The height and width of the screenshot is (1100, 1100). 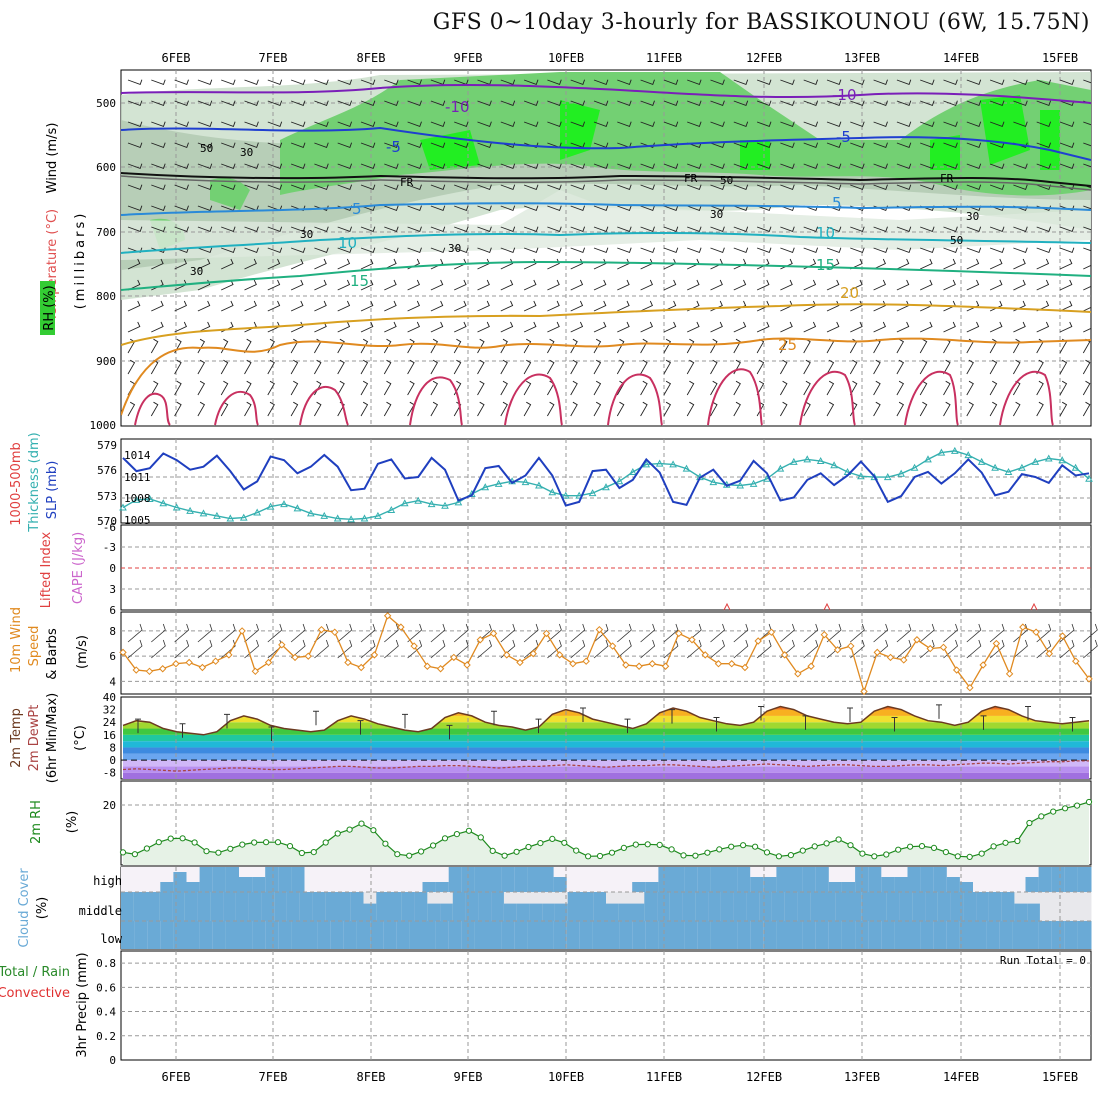 What do you see at coordinates (106, 1012) in the screenshot?
I see `precip-axis: 0.8 0.6 0.4 0.2 0` at bounding box center [106, 1012].